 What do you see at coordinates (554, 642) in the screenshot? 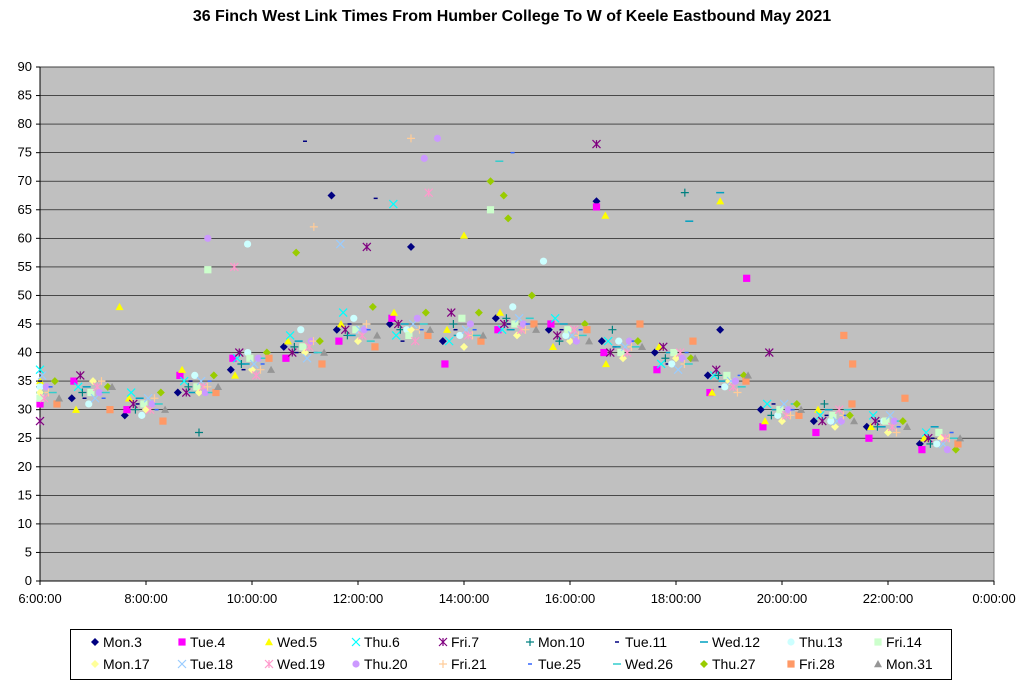
I see `legend-item: Mon.10` at bounding box center [554, 642].